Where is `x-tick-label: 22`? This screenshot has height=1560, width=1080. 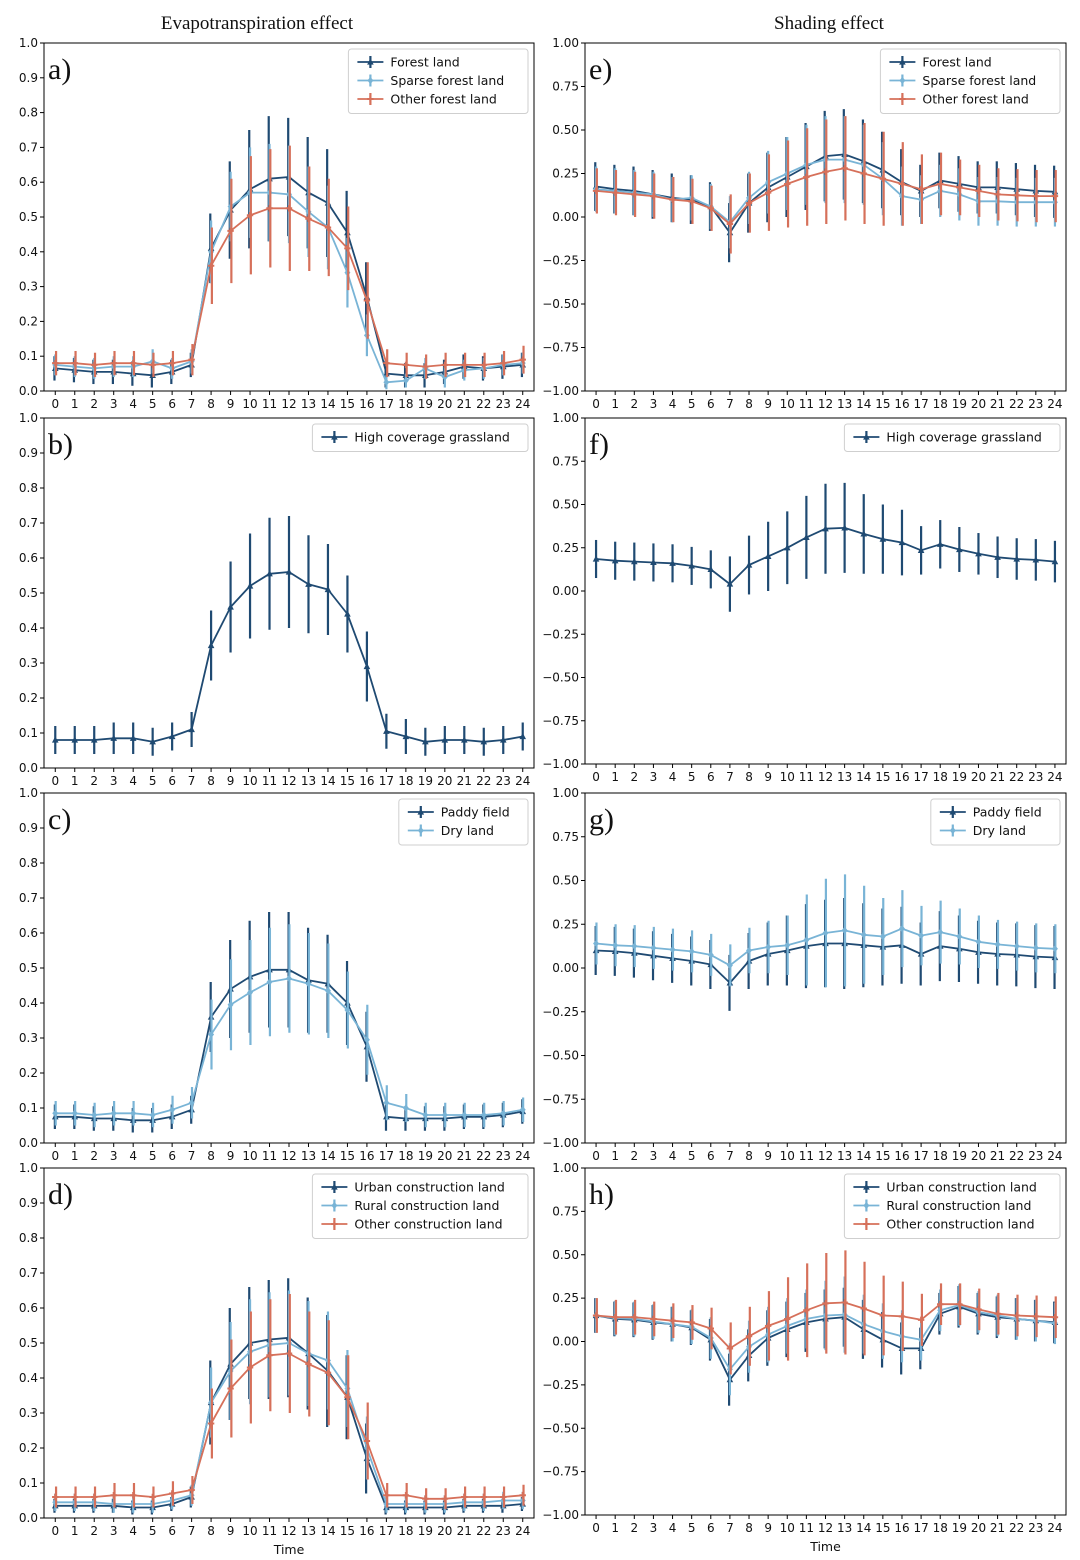
x-tick-label: 22 is located at coordinates (483, 1531).